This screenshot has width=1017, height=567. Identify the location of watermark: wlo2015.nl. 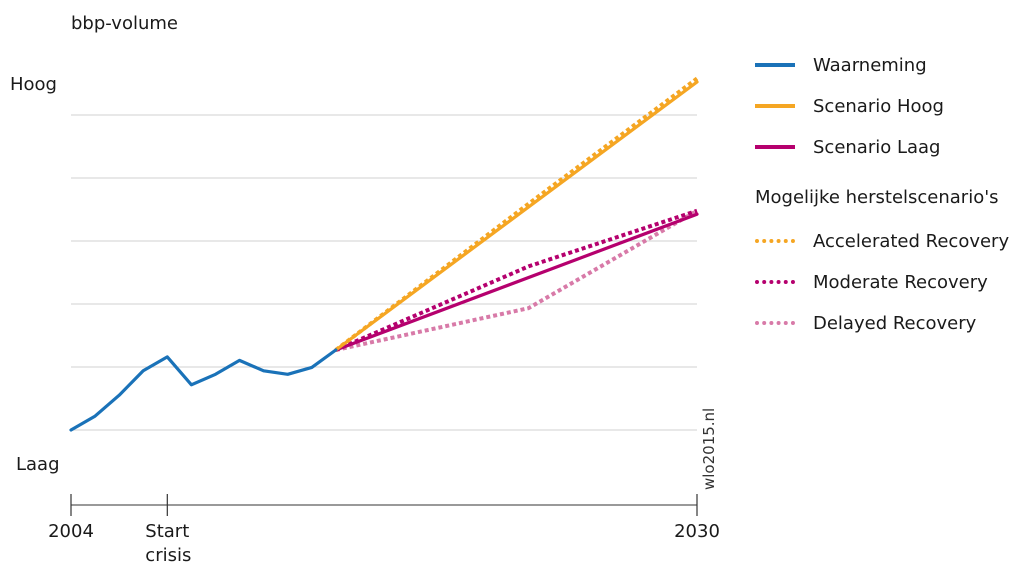
(709, 448).